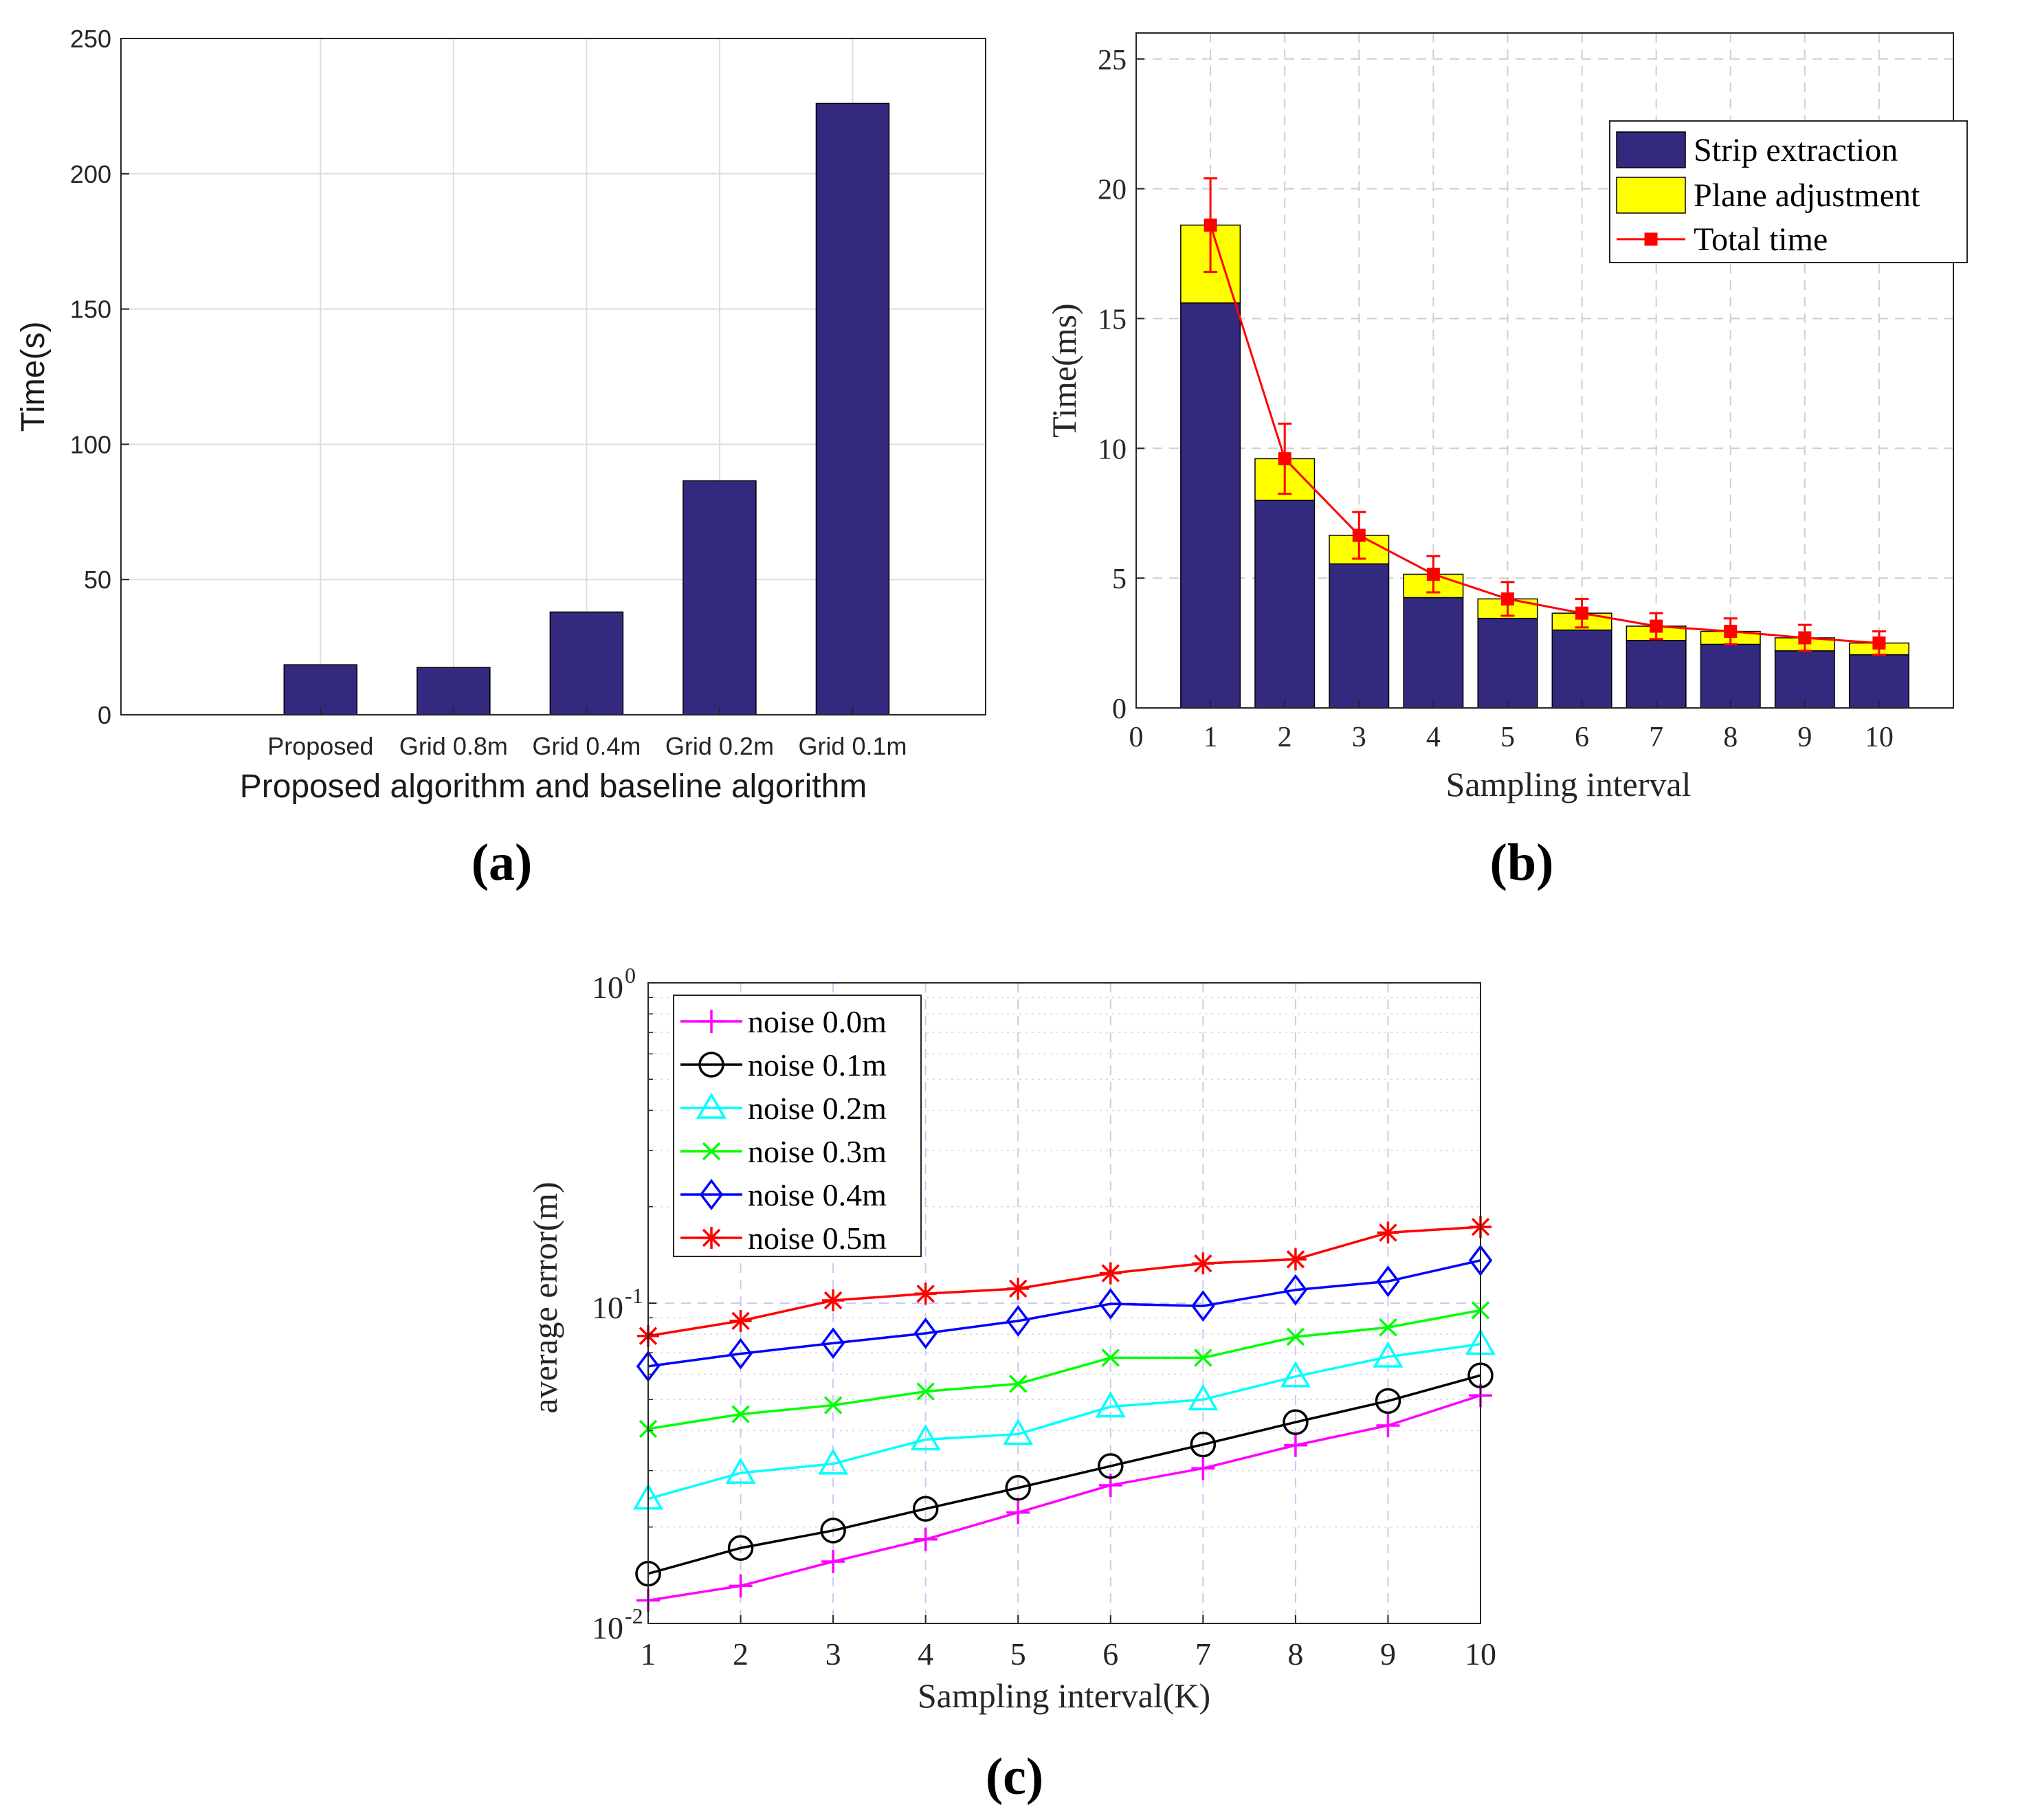 This screenshot has height=1820, width=2029. I want to click on panel-c-series-star, so click(1064, 1281).